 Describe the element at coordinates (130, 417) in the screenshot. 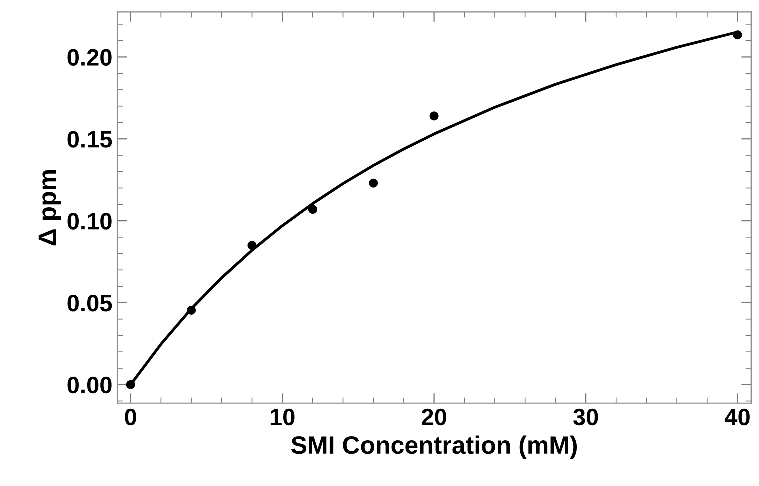

I see `x-tick-label: 0` at that location.